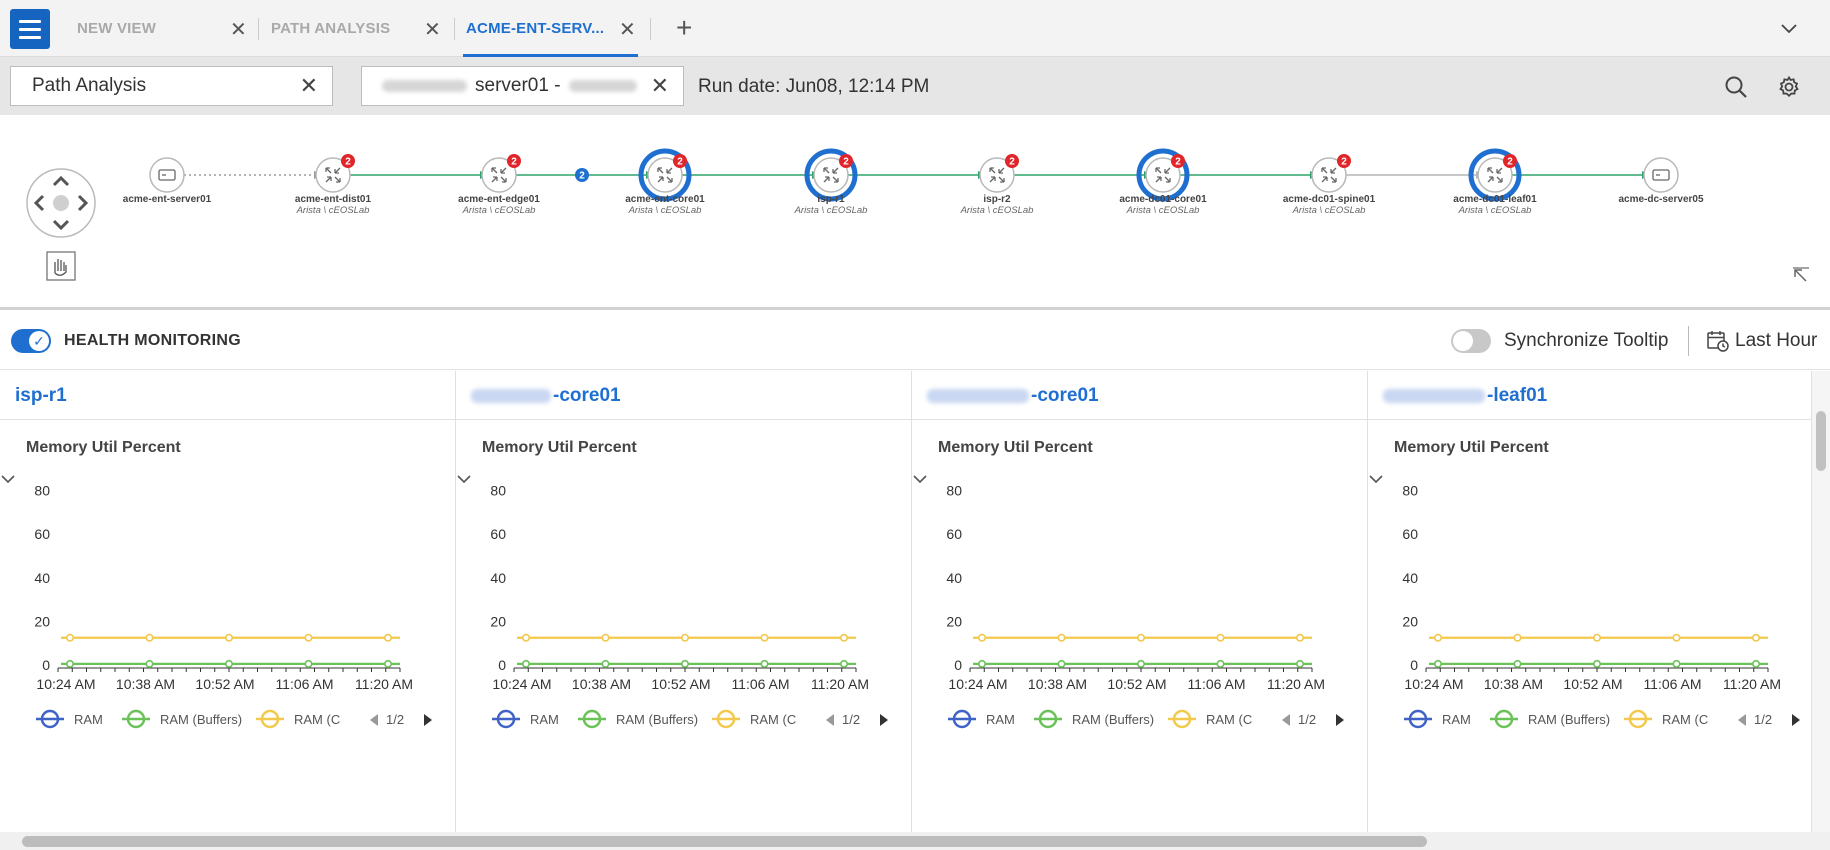  Describe the element at coordinates (977, 684) in the screenshot. I see `x-tick-label: 10:24 AM` at that location.